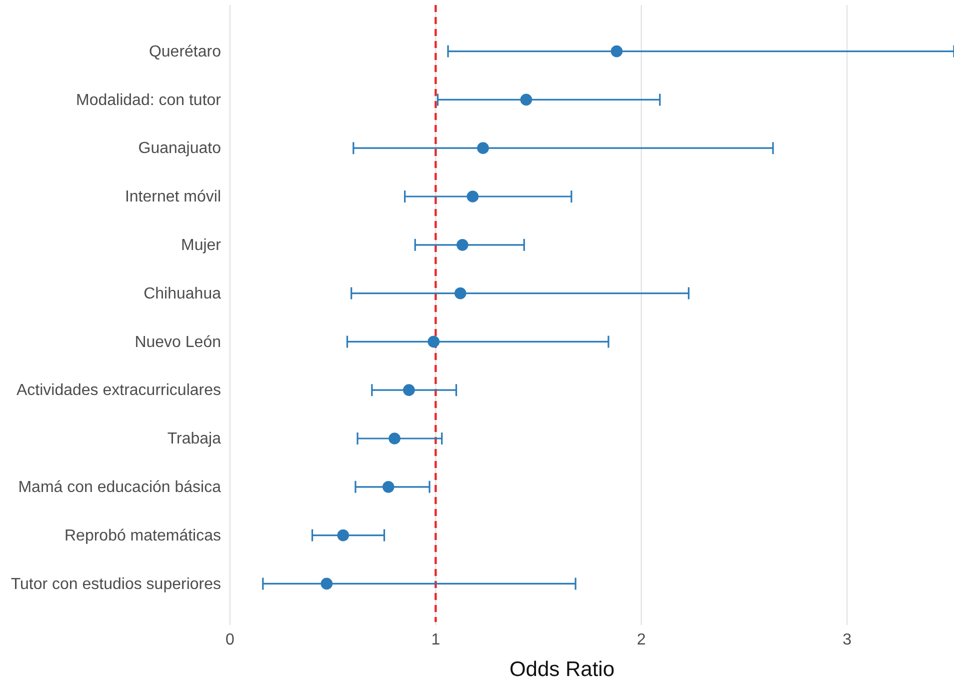 This screenshot has width=954, height=683. I want to click on y-tick-label: Querétaro, so click(185, 51).